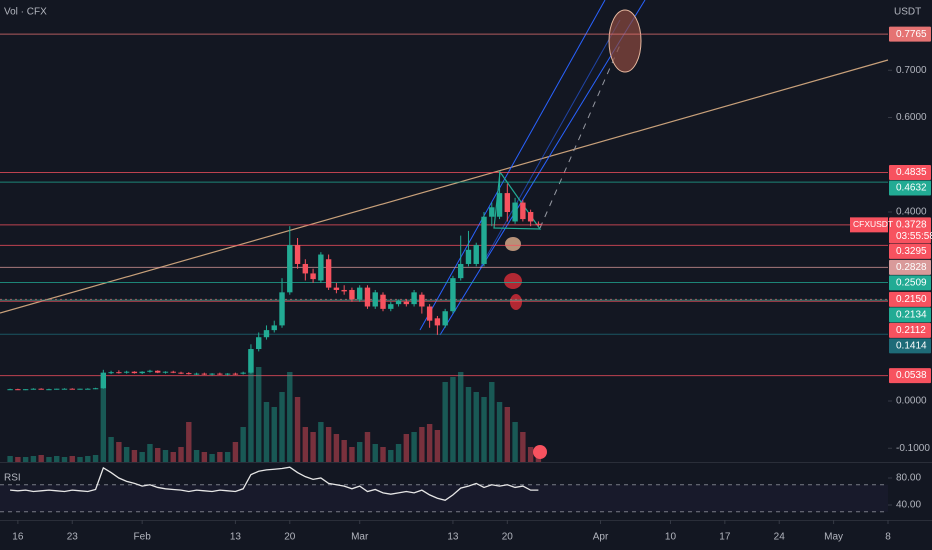 Image resolution: width=932 pixels, height=550 pixels. Describe the element at coordinates (25, 12) in the screenshot. I see `top-label: Vol · CFX` at that location.